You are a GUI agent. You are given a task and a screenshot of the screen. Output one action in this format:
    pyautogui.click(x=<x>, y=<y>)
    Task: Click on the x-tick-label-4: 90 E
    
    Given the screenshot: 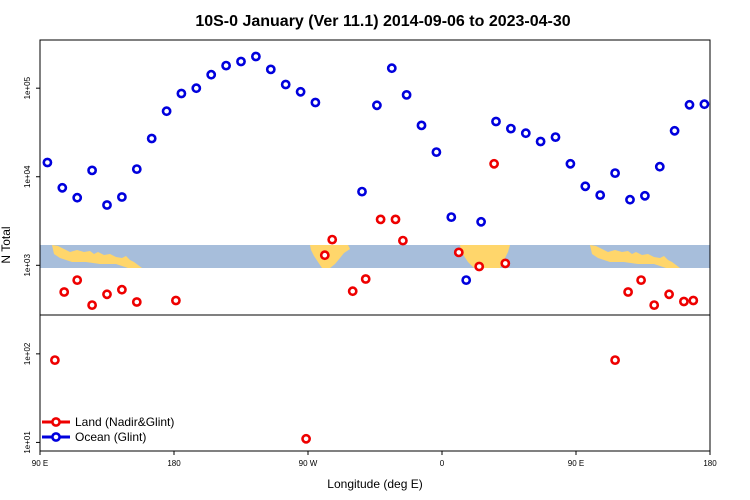 What is the action you would take?
    pyautogui.click(x=576, y=463)
    